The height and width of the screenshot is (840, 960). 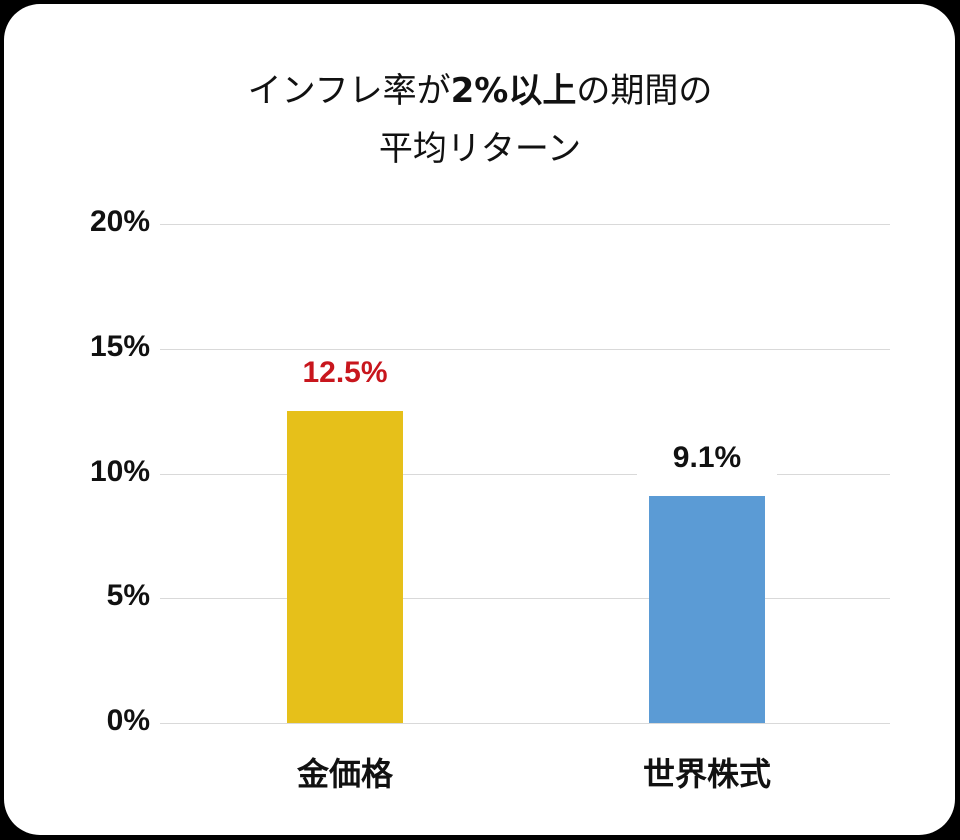 What do you see at coordinates (706, 774) in the screenshot?
I see `x-category-label: 世界株式` at bounding box center [706, 774].